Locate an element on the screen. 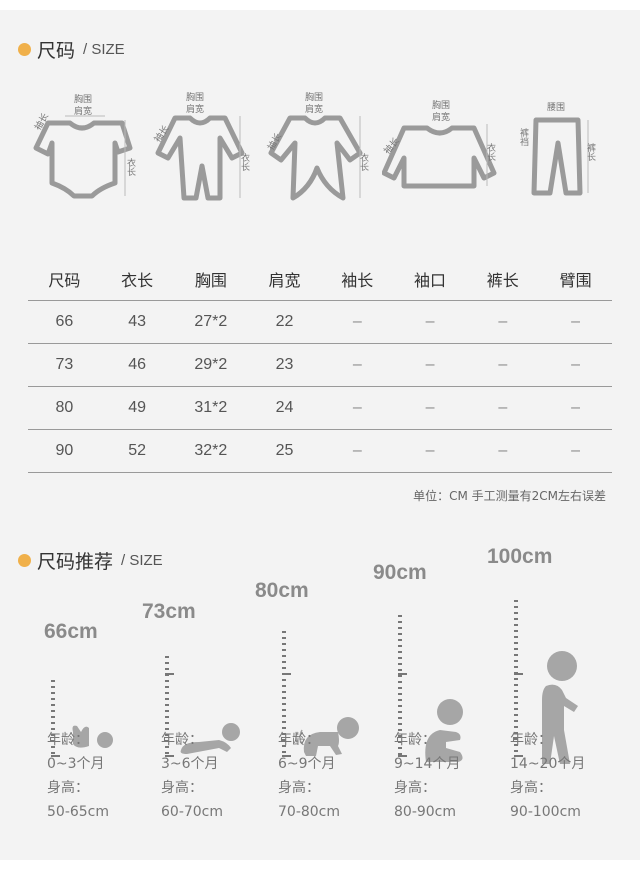 The height and width of the screenshot is (873, 640). title-en: / SIZE is located at coordinates (104, 49).